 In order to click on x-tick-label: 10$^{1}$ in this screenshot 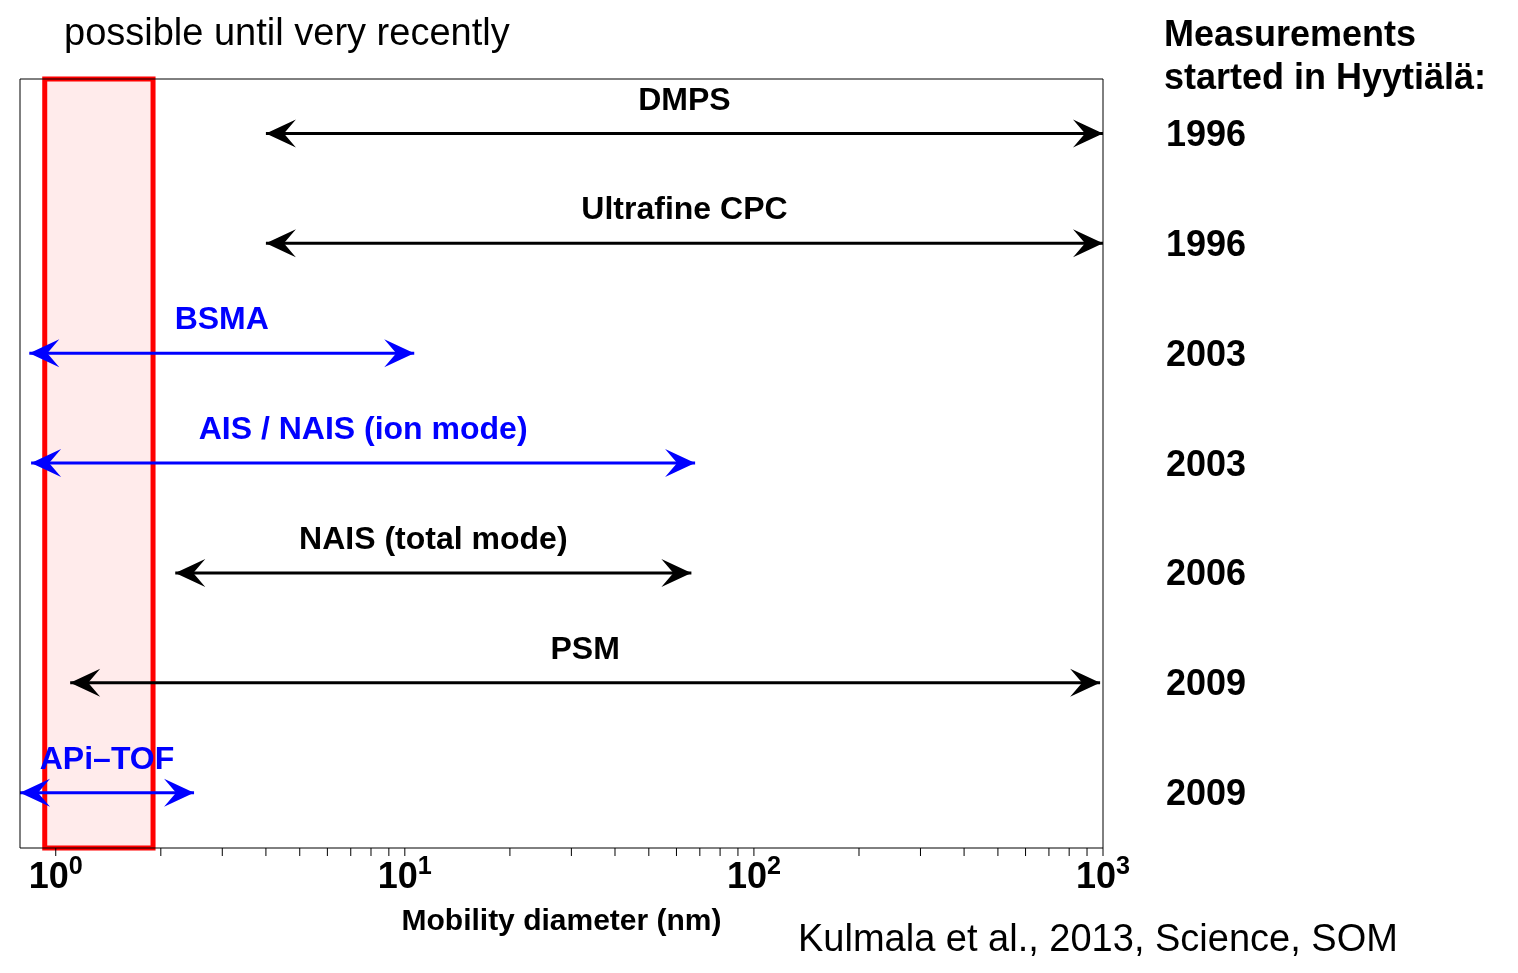, I will do `click(404, 873)`.